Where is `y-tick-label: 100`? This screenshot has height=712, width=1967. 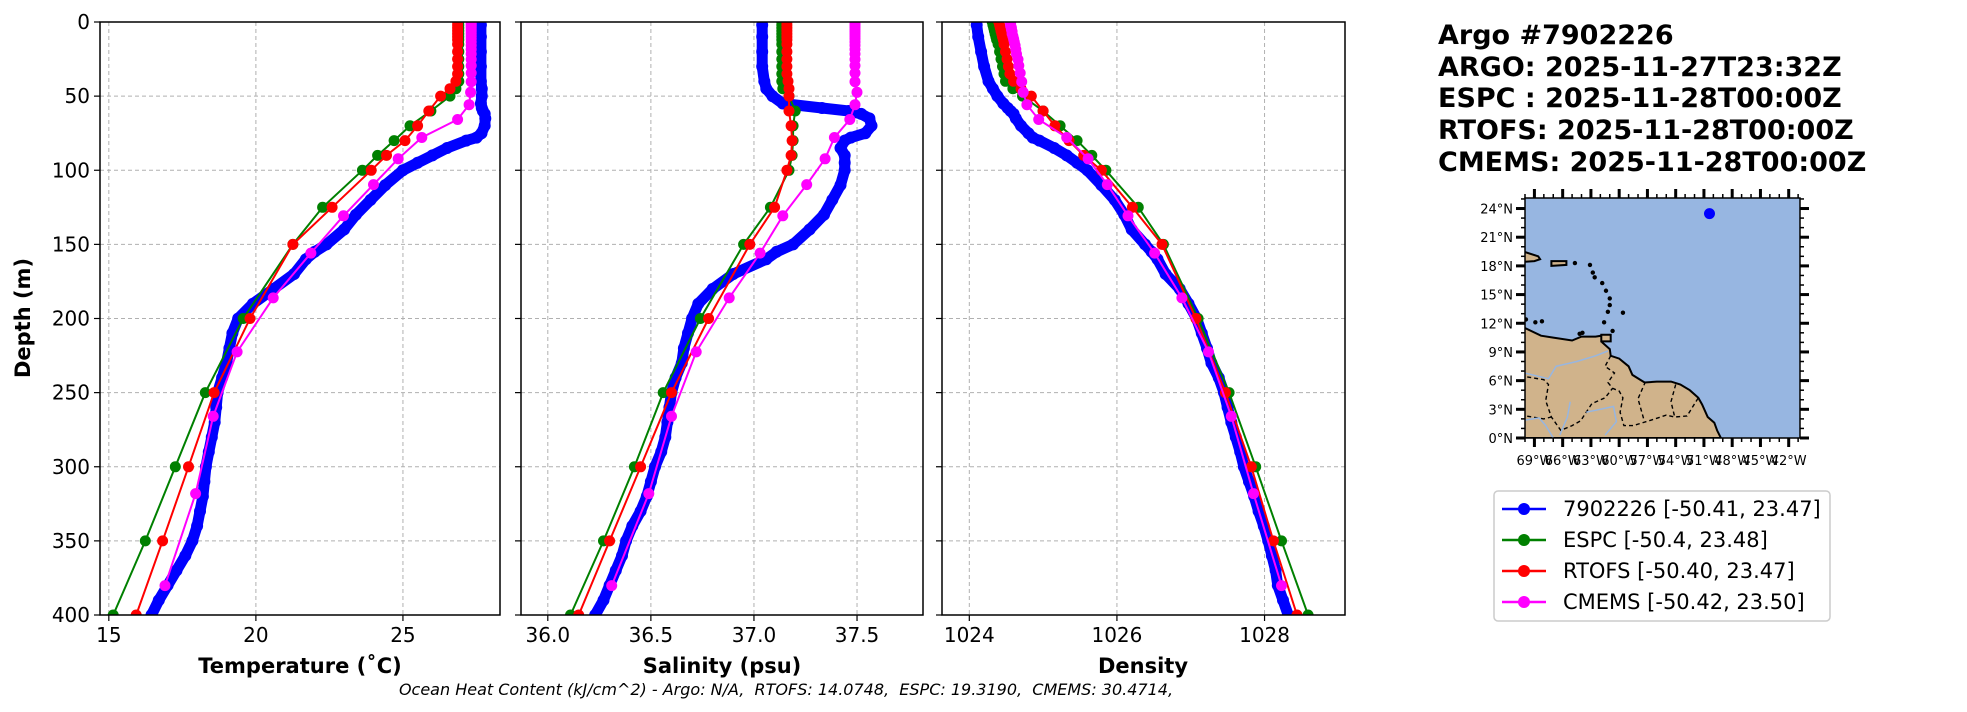 y-tick-label: 100 is located at coordinates (71, 170).